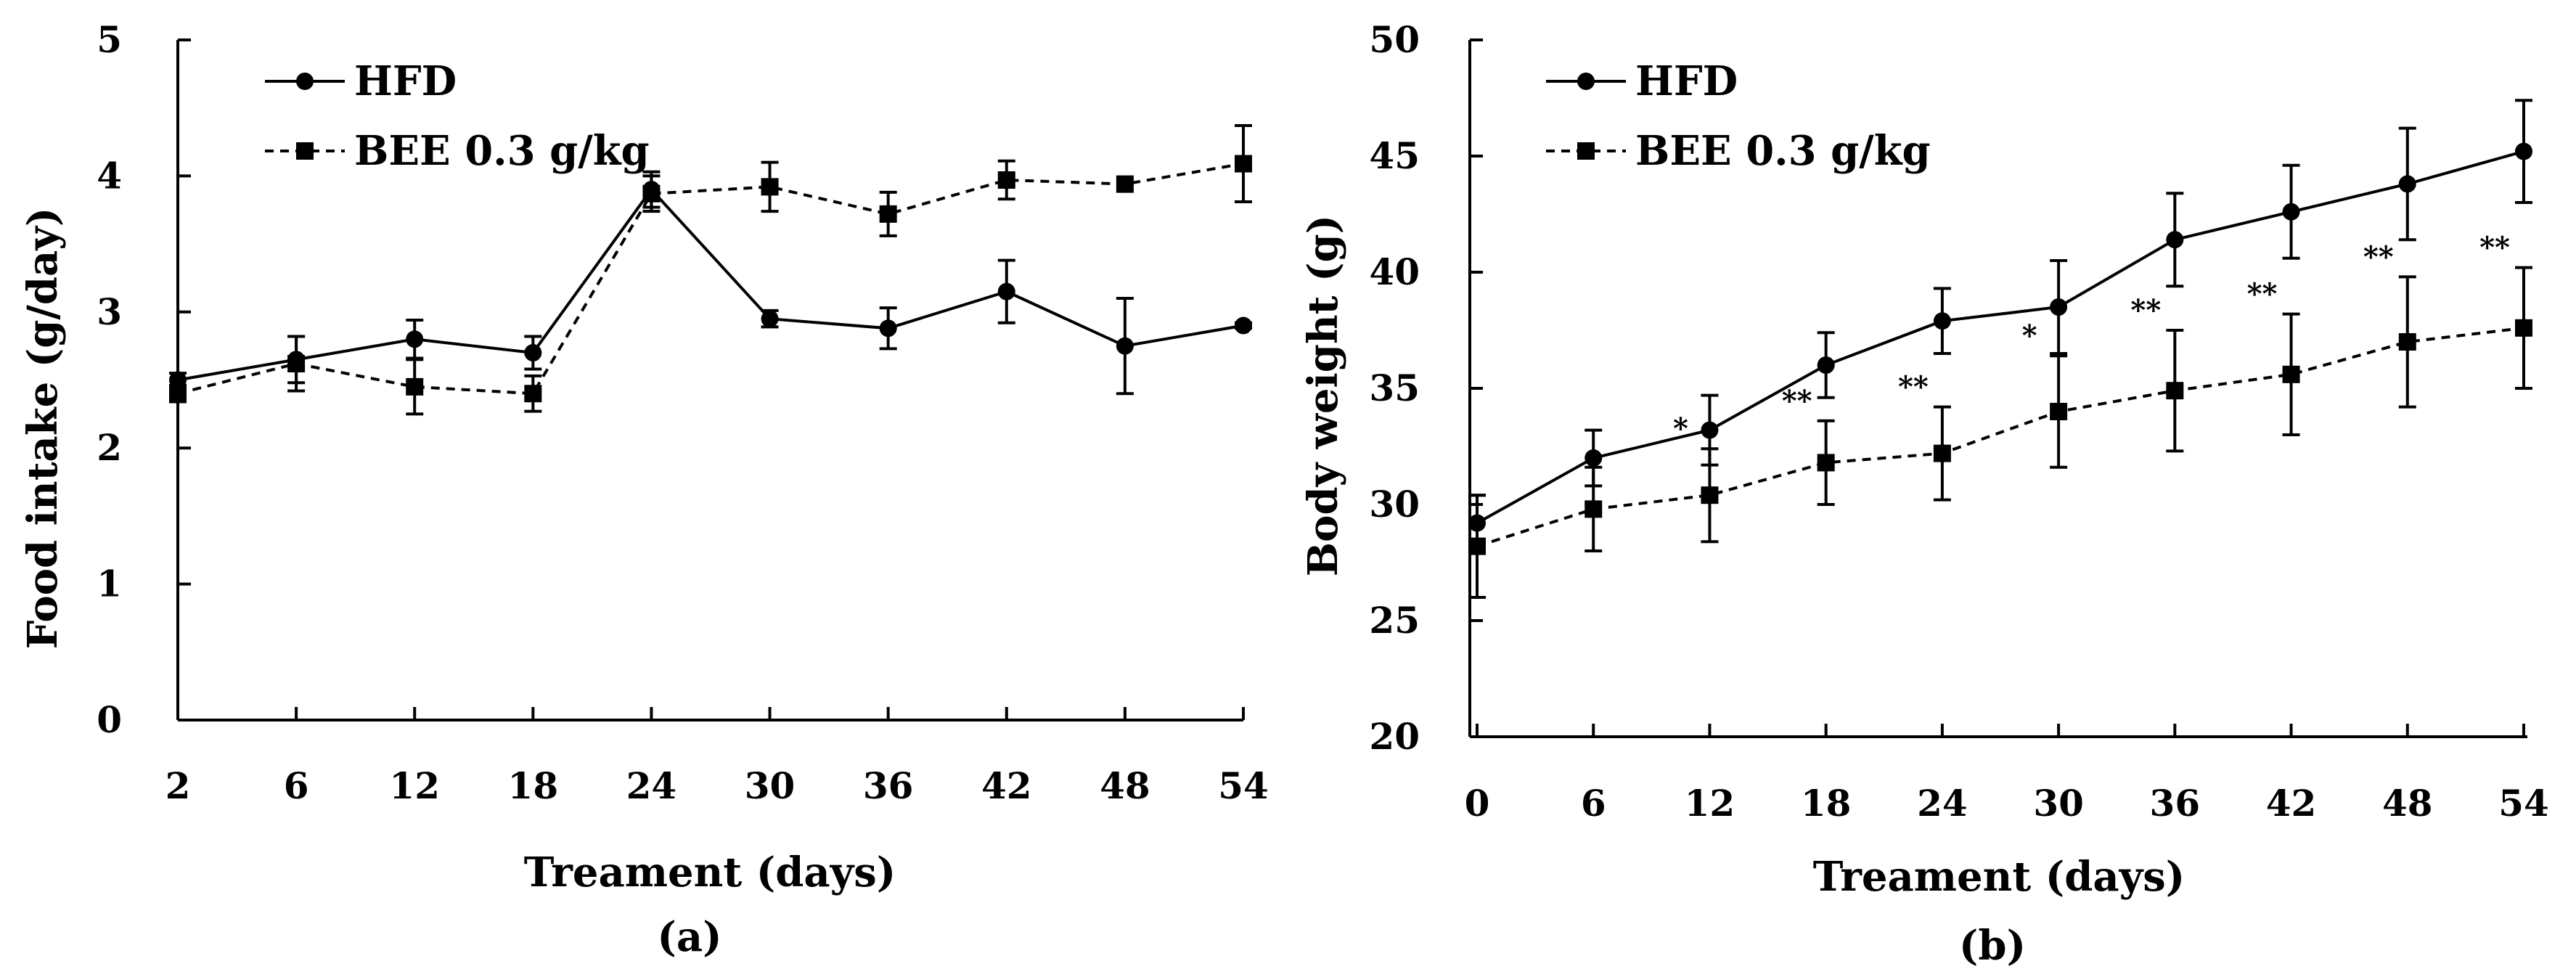 The height and width of the screenshot is (977, 2576). What do you see at coordinates (2524, 803) in the screenshot?
I see `panel-b-x-tick-label: 54` at bounding box center [2524, 803].